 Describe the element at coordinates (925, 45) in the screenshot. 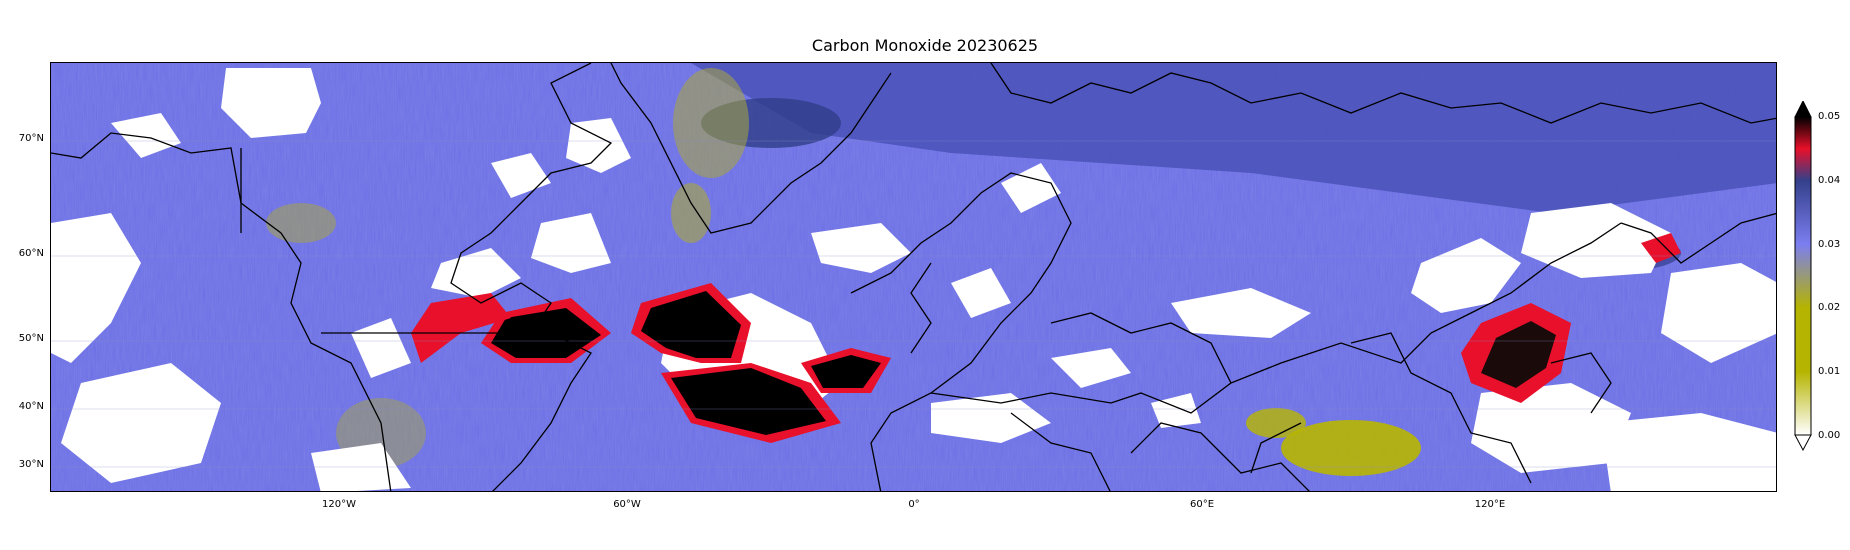

I see `map-title: Carbon Monoxide 20230625` at that location.